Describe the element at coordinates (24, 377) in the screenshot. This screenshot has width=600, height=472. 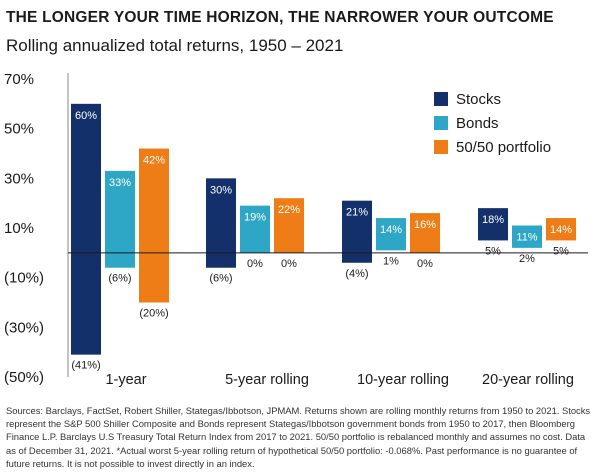
I see `y-tick-label: (50%)` at that location.